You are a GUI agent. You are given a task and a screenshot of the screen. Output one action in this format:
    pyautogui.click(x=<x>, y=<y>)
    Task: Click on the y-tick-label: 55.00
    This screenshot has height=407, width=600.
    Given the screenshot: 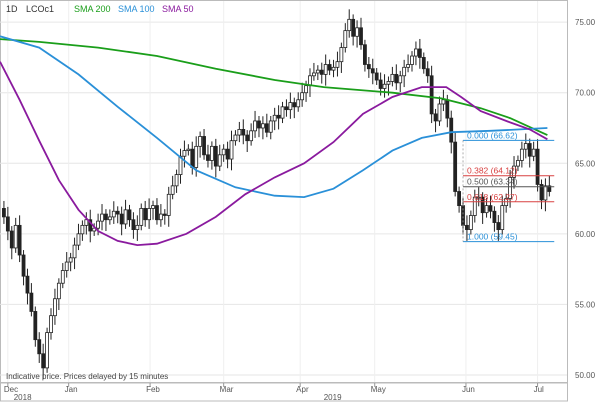 What is the action you would take?
    pyautogui.click(x=585, y=304)
    